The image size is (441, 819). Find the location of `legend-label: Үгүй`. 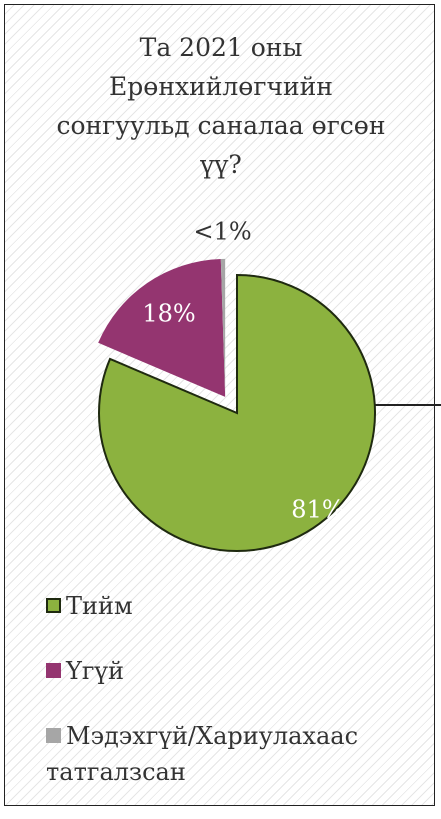

legend-label: Үгүй is located at coordinates (95, 671).